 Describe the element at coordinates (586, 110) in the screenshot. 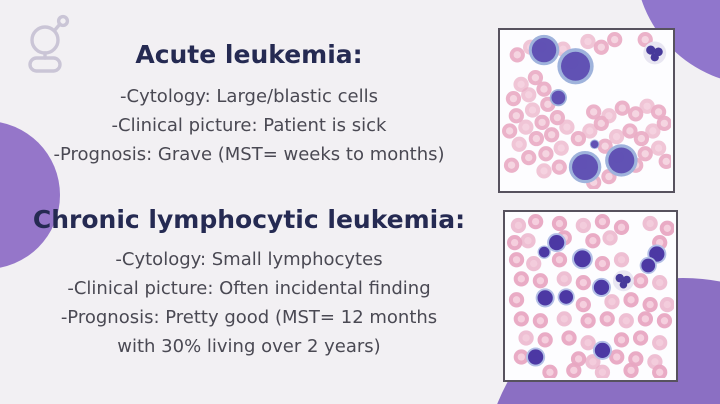

I see `acute-blood-smear-image` at that location.